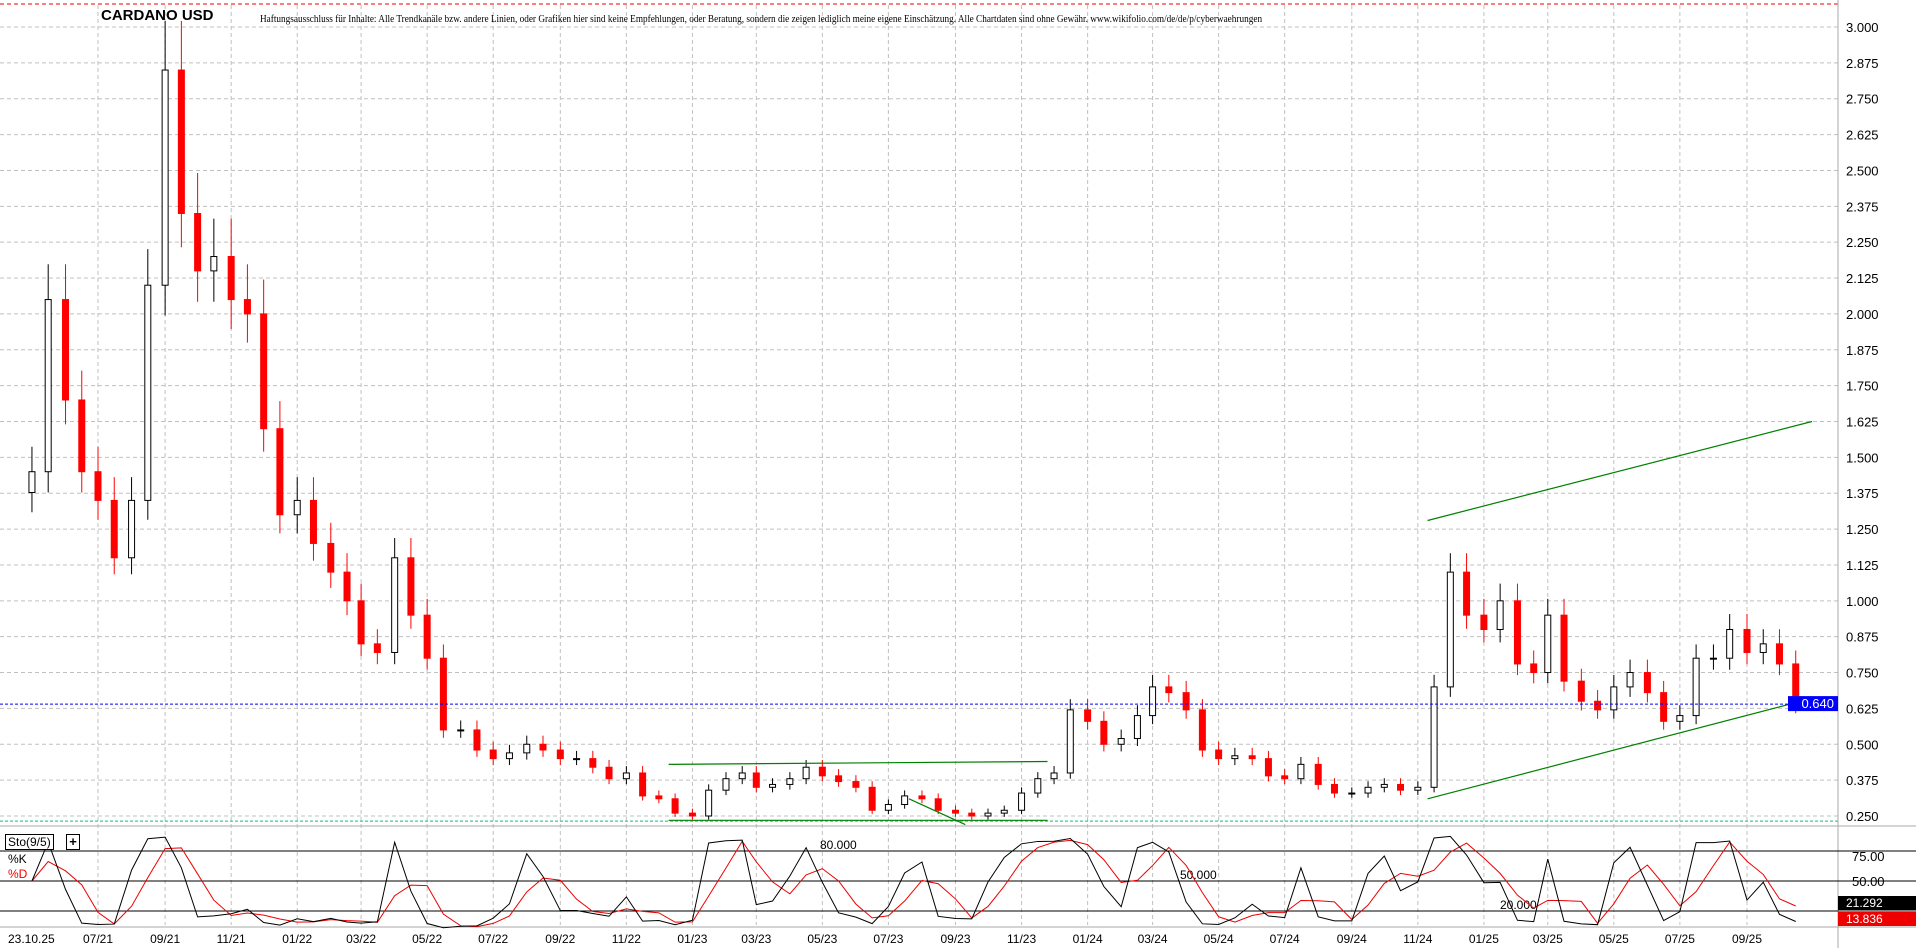 Image resolution: width=1916 pixels, height=948 pixels. What do you see at coordinates (858, 762) in the screenshot?
I see `trendline` at bounding box center [858, 762].